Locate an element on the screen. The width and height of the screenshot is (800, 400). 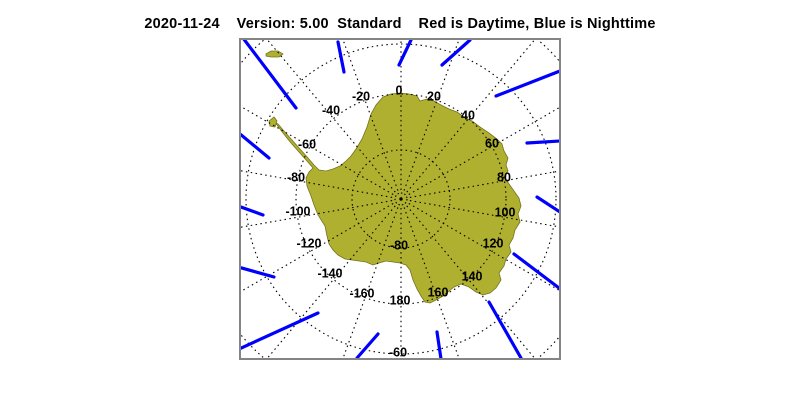
longitude-label: 80 is located at coordinates (504, 178).